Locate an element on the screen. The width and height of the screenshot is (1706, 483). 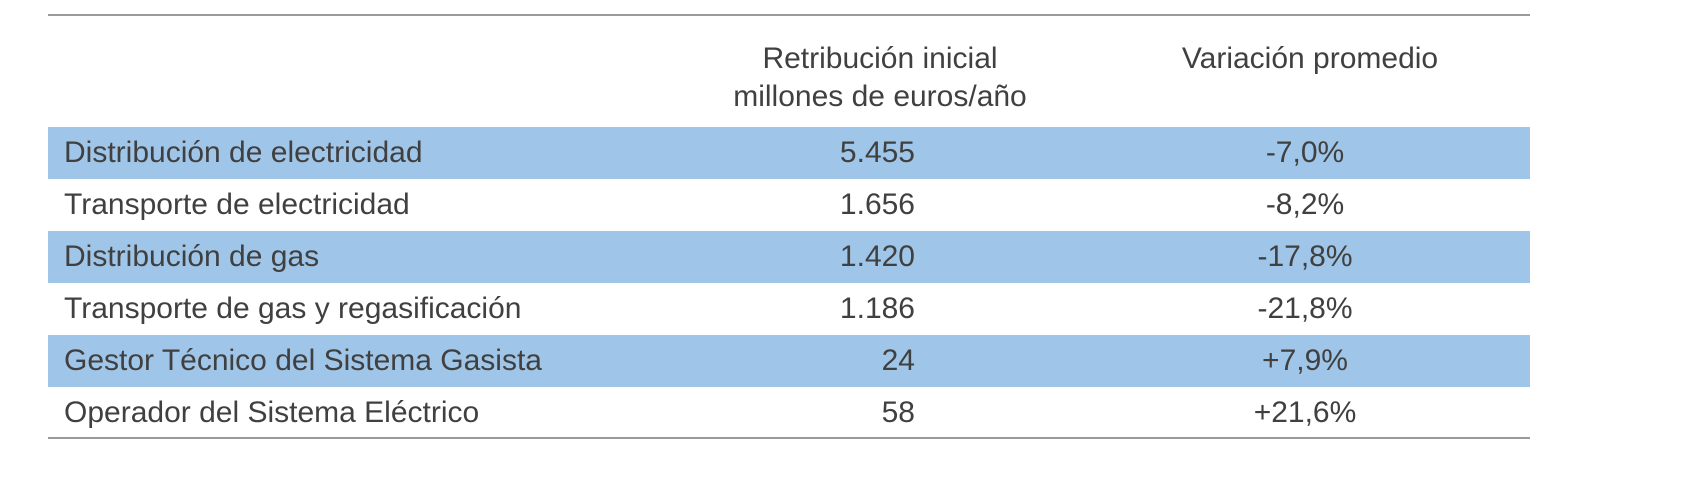
table-row: Distribución de gas 1.420 -17,8% is located at coordinates (789, 257).